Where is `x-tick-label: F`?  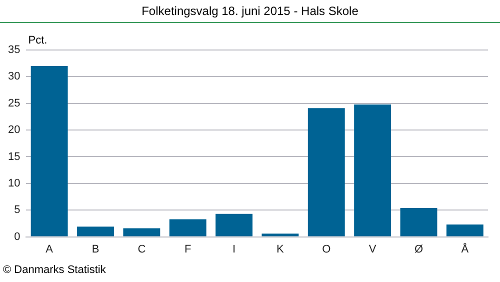
x-tick-label: F is located at coordinates (188, 249).